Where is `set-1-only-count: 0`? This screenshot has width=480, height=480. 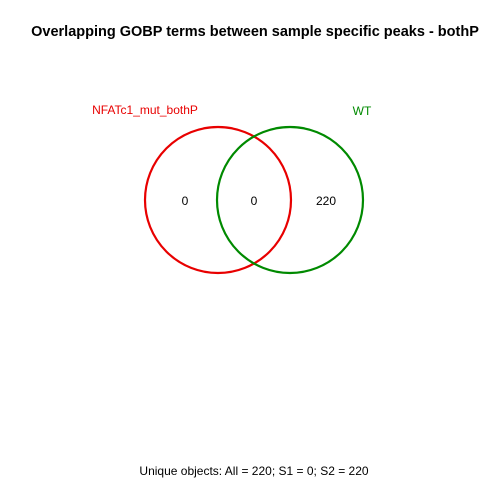
set-1-only-count: 0 is located at coordinates (185, 201).